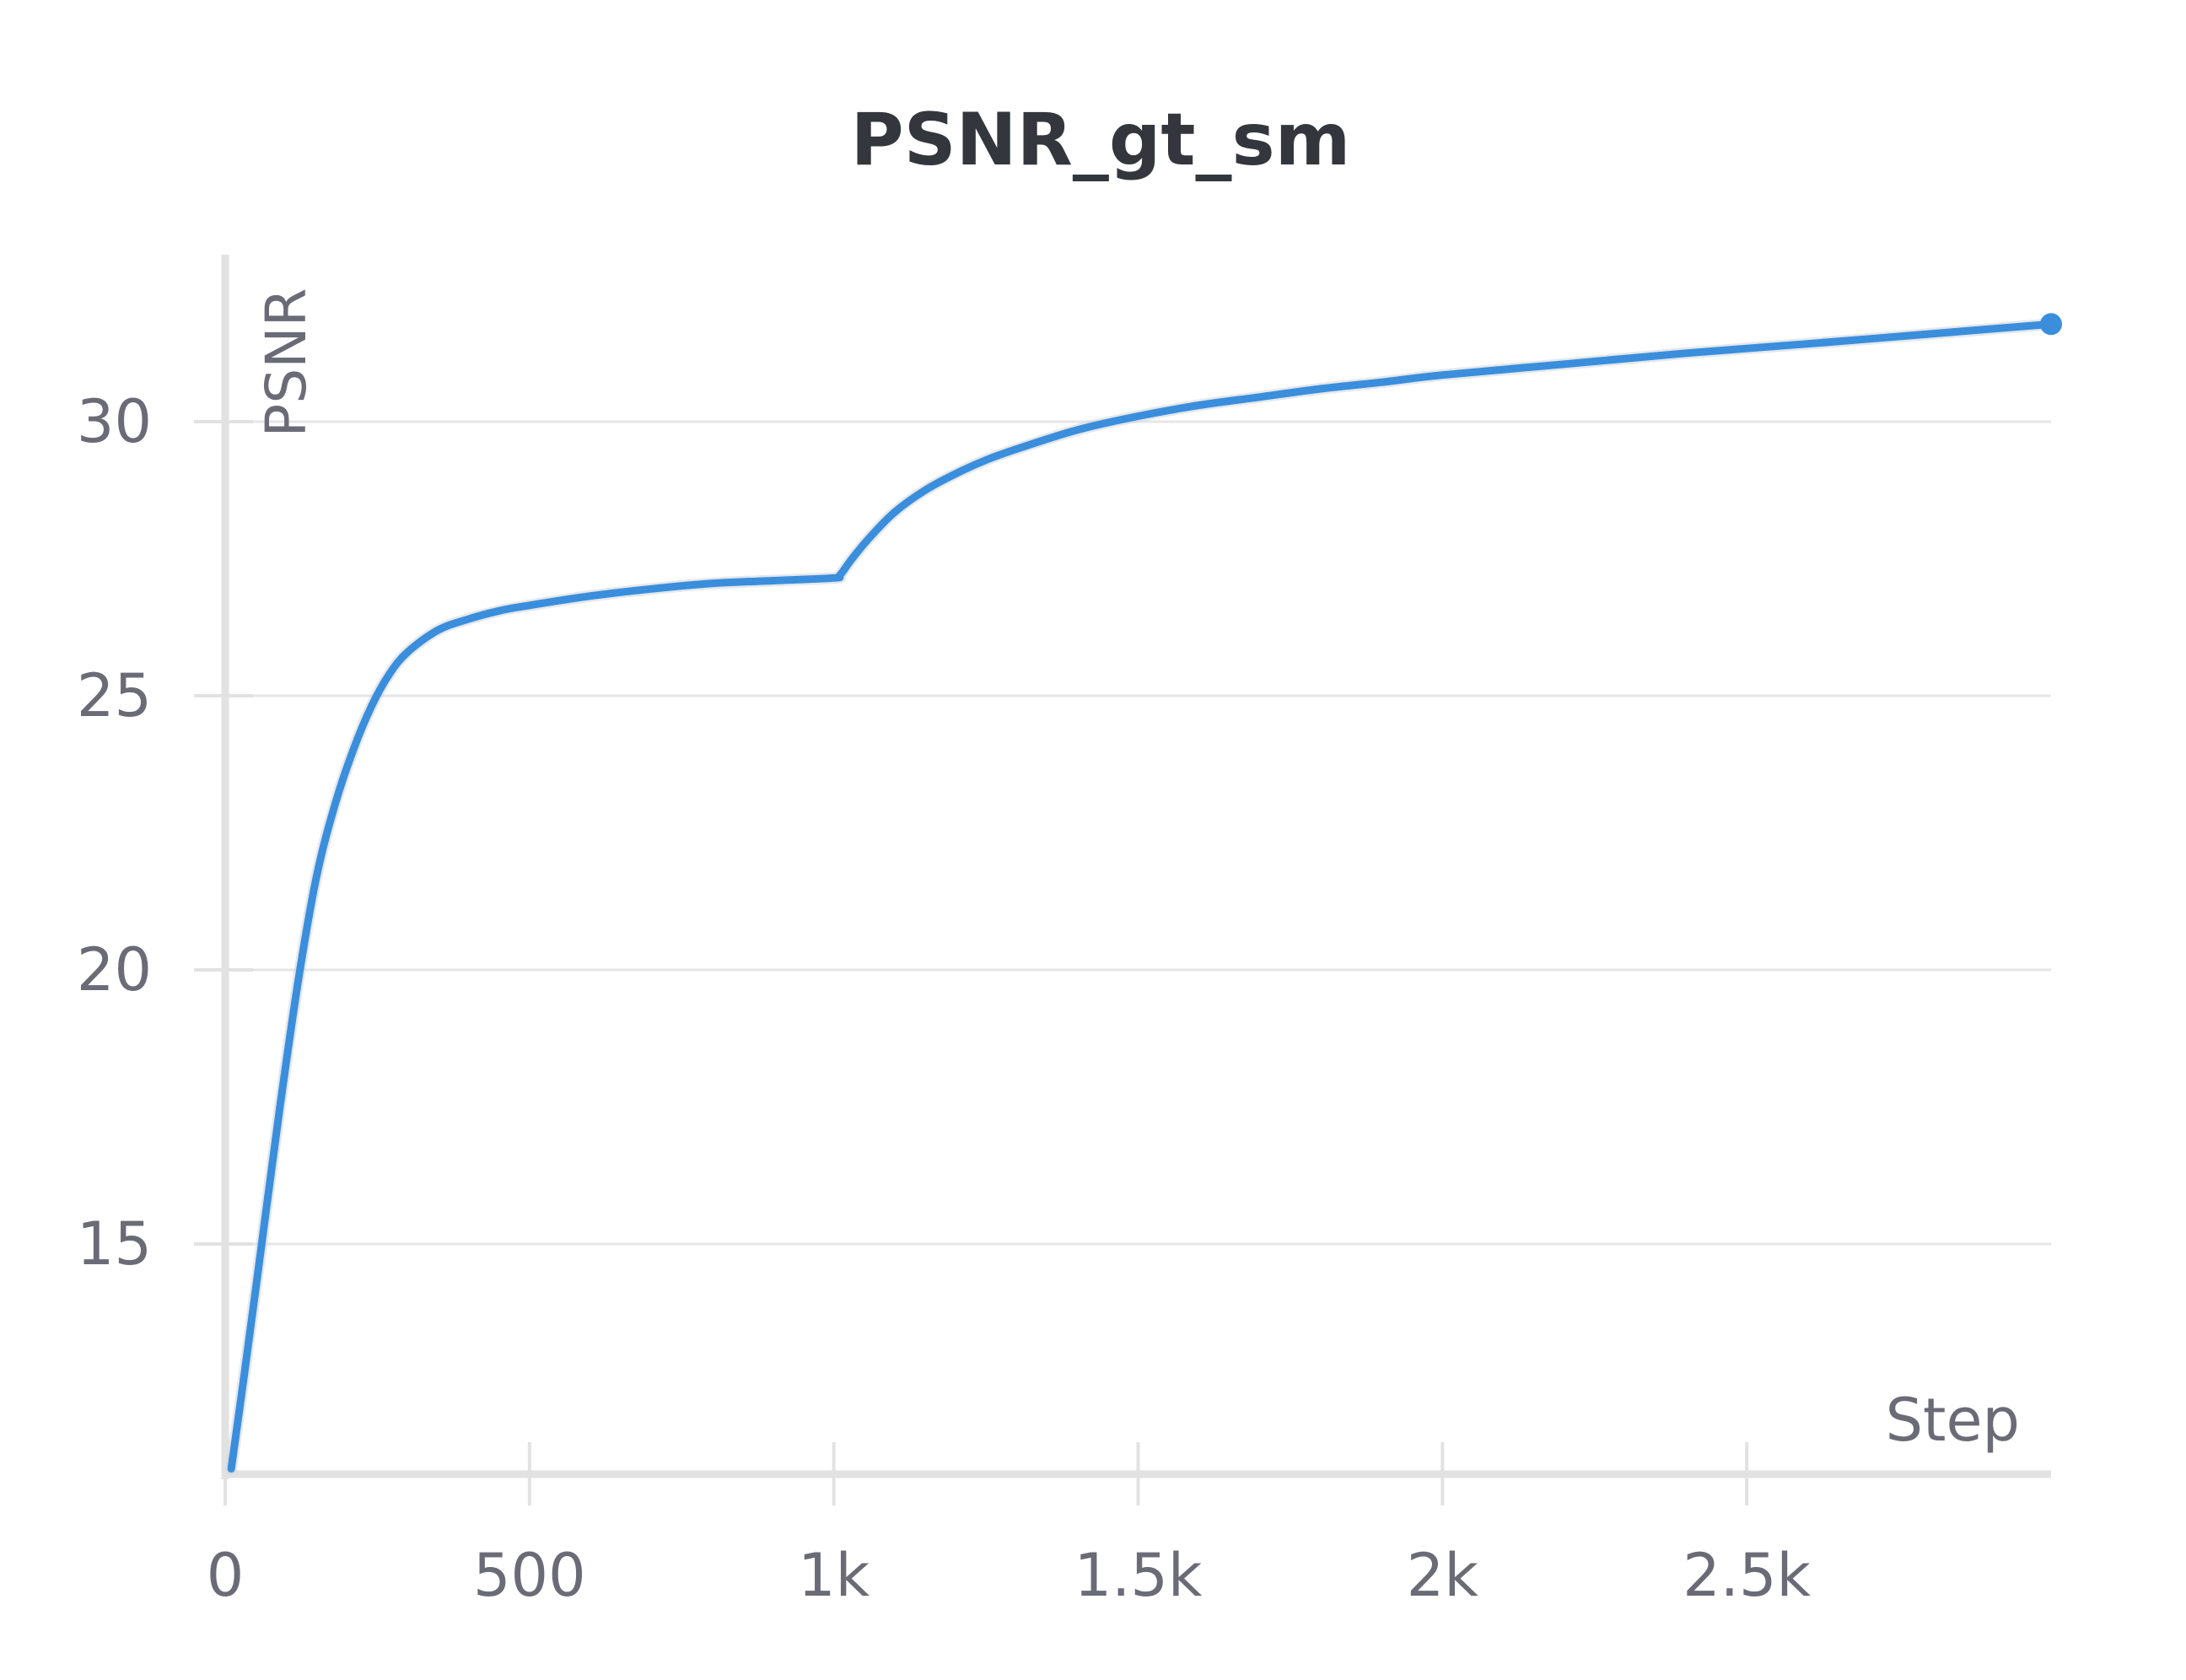 Image resolution: width=2186 pixels, height=1680 pixels. Describe the element at coordinates (1138, 1575) in the screenshot. I see `x-tick-label: 1.5k` at that location.